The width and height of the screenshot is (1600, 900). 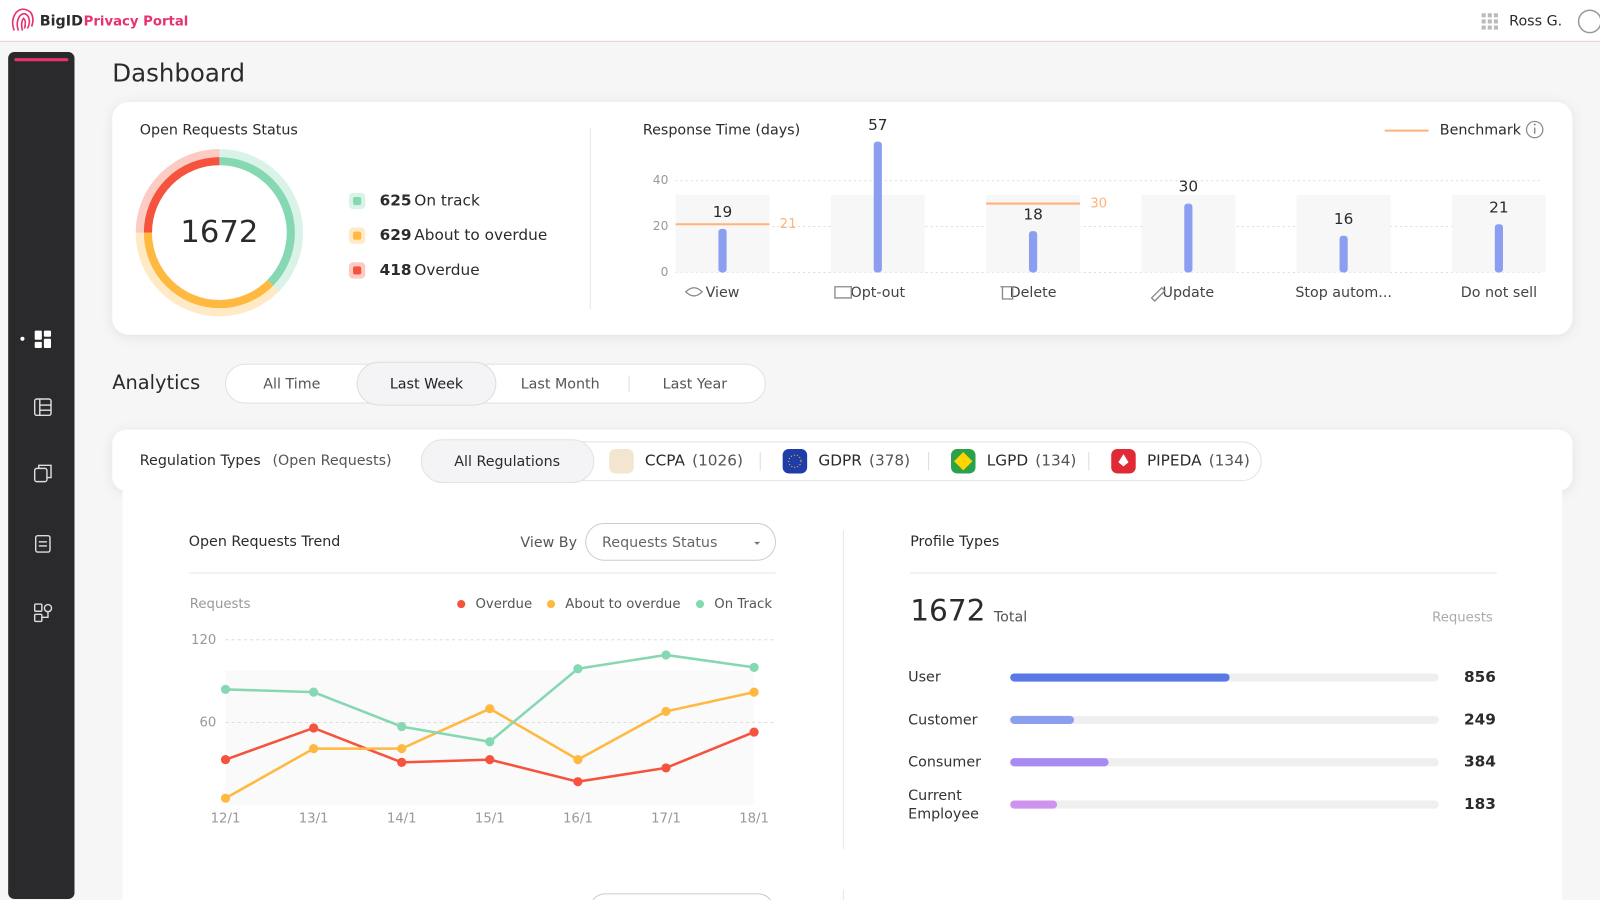 What do you see at coordinates (22, 19) in the screenshot?
I see `logo-icon` at bounding box center [22, 19].